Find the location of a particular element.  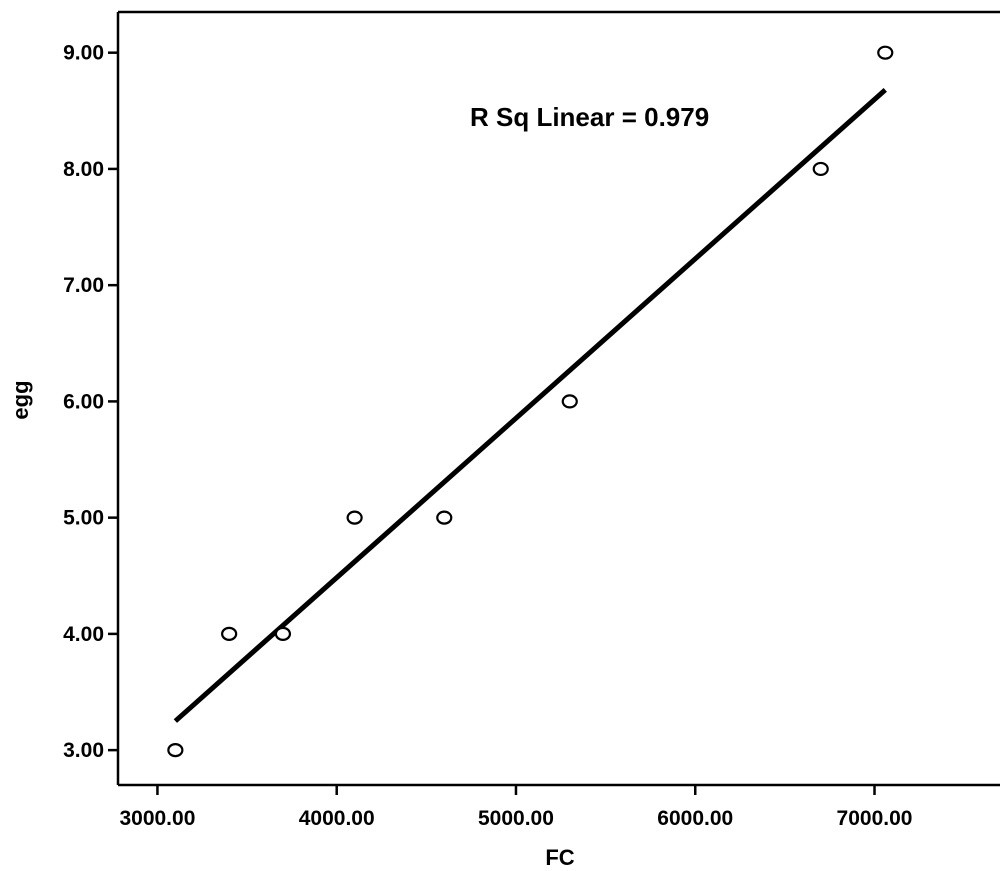

y-tick-label: 5.00 is located at coordinates (83, 518).